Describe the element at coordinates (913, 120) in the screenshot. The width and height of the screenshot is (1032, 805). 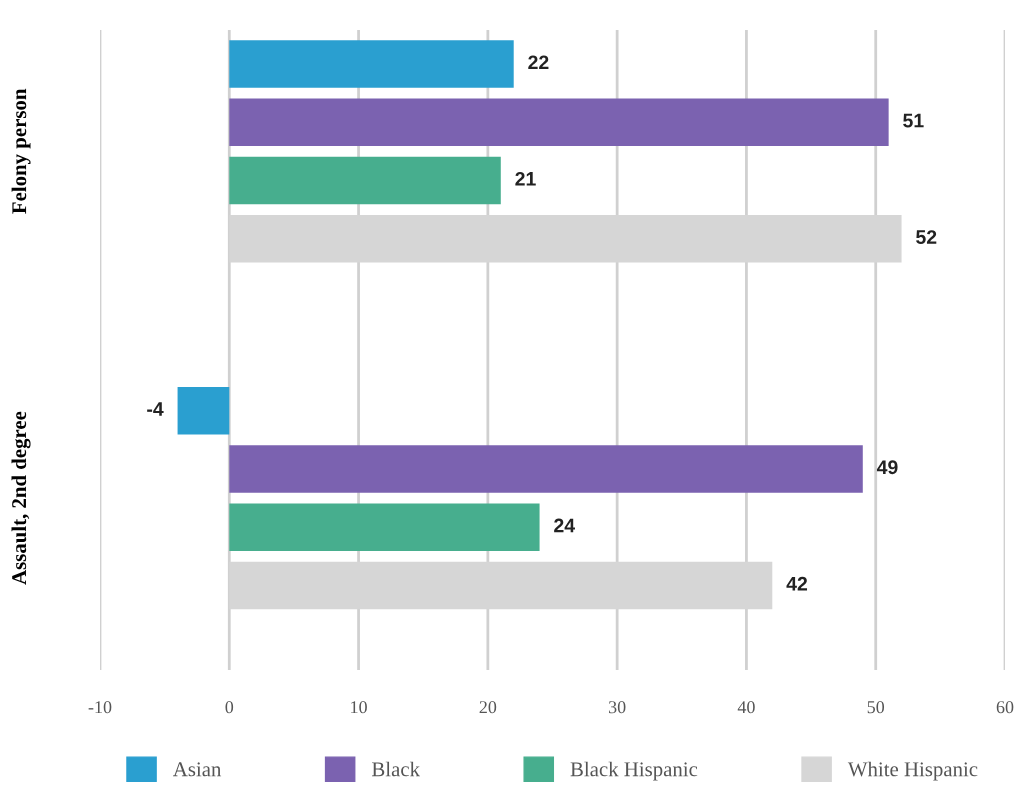
I see `data-label: 51` at that location.